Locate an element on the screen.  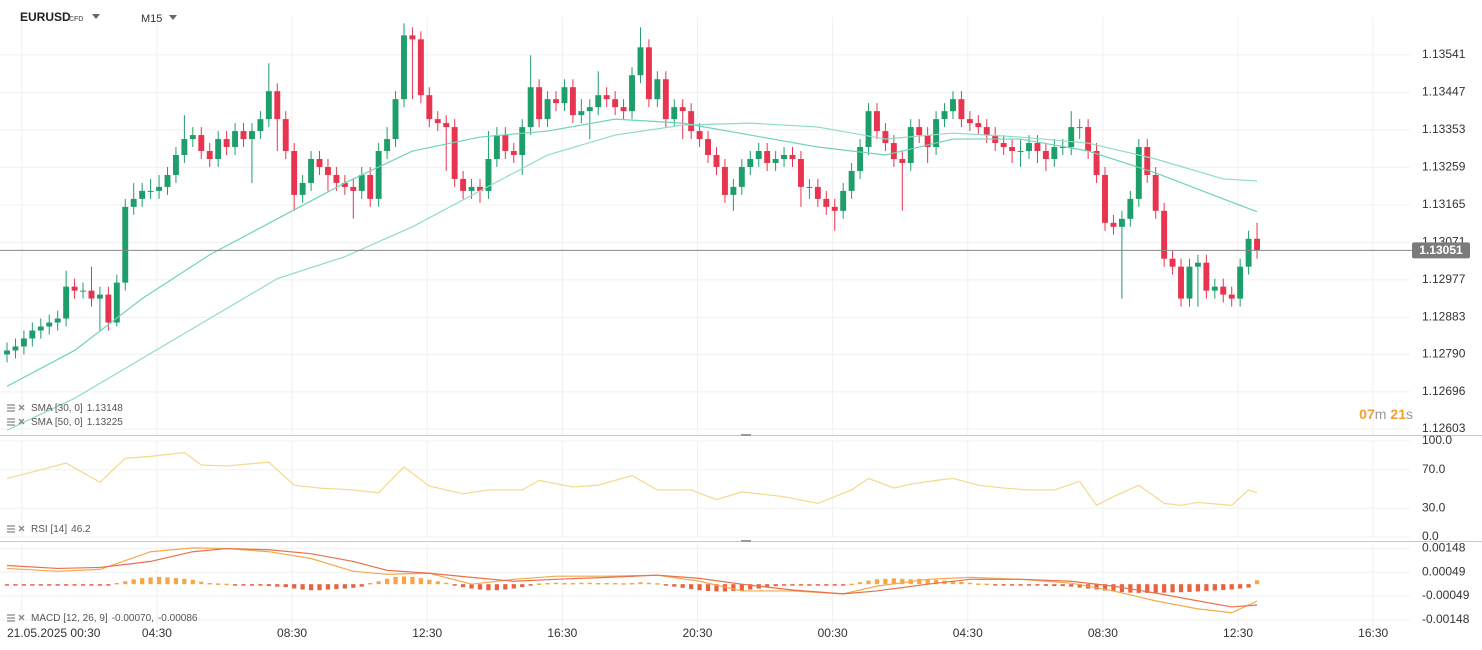
x-tick-label: 00:30 is located at coordinates (833, 633).